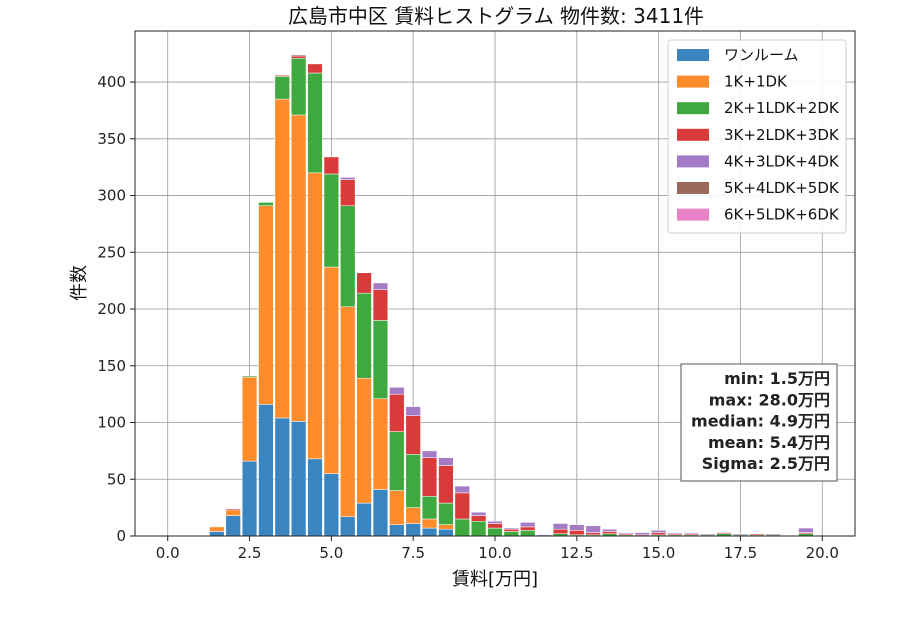  I want to click on x-tick-label-8: 20.0, so click(822, 553).